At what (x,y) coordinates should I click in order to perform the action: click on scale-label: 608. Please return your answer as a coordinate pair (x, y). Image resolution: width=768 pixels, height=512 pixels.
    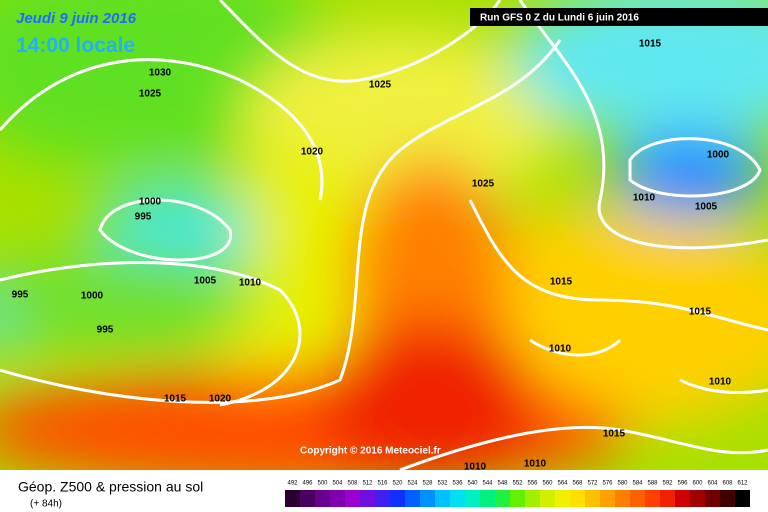
    Looking at the image, I should click on (727, 484).